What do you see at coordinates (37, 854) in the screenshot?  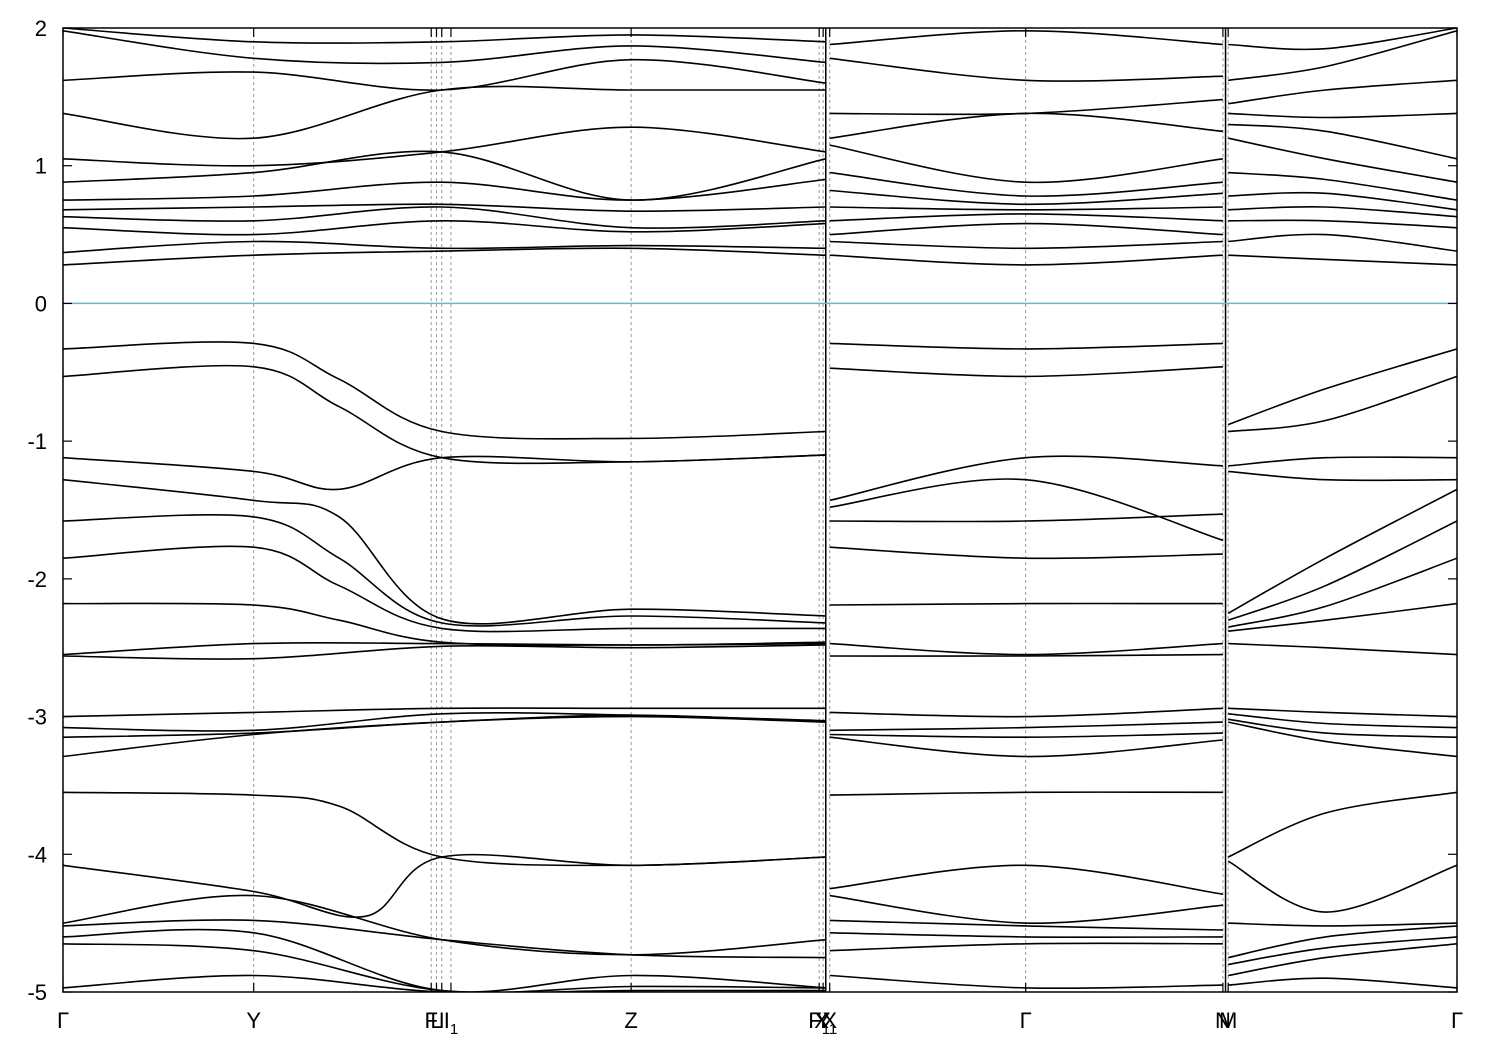 I see `y-tick-label: -4` at bounding box center [37, 854].